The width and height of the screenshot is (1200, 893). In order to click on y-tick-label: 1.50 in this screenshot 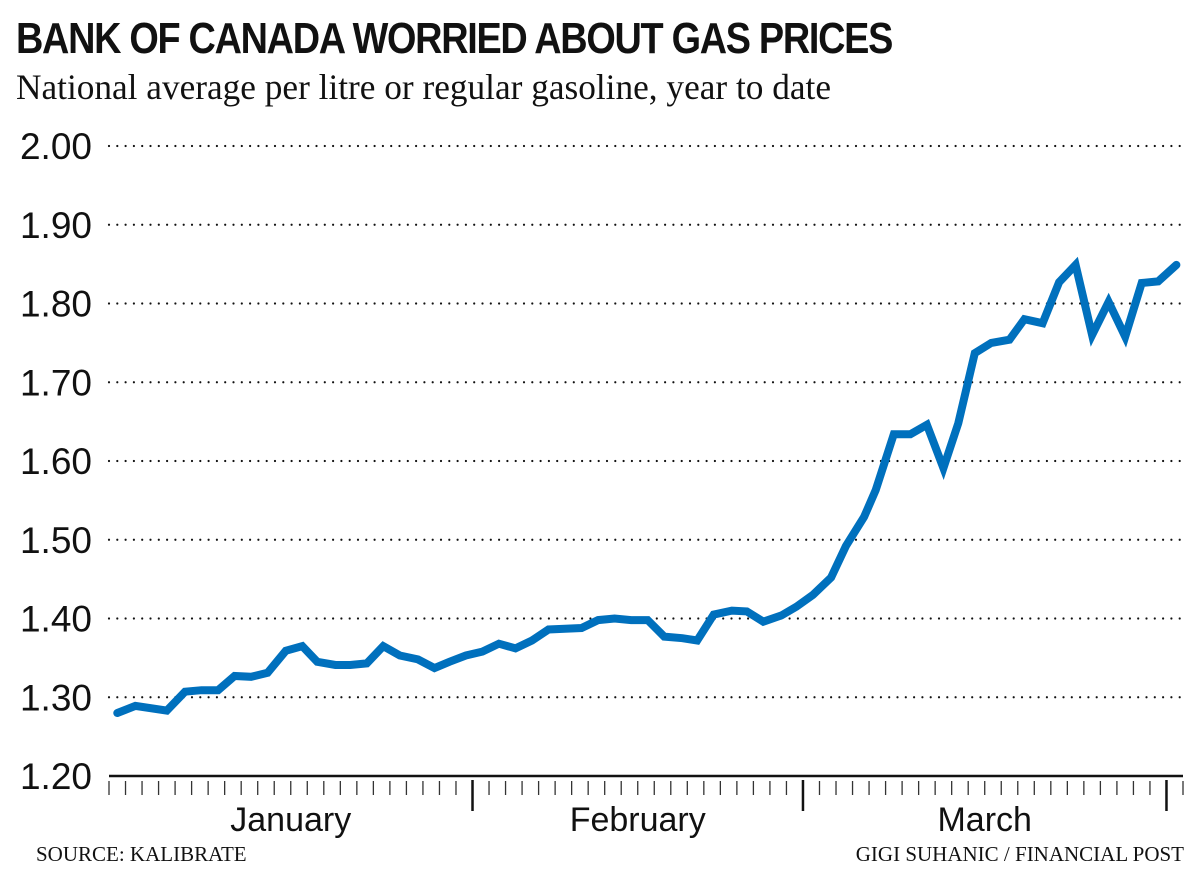, I will do `click(56, 540)`.